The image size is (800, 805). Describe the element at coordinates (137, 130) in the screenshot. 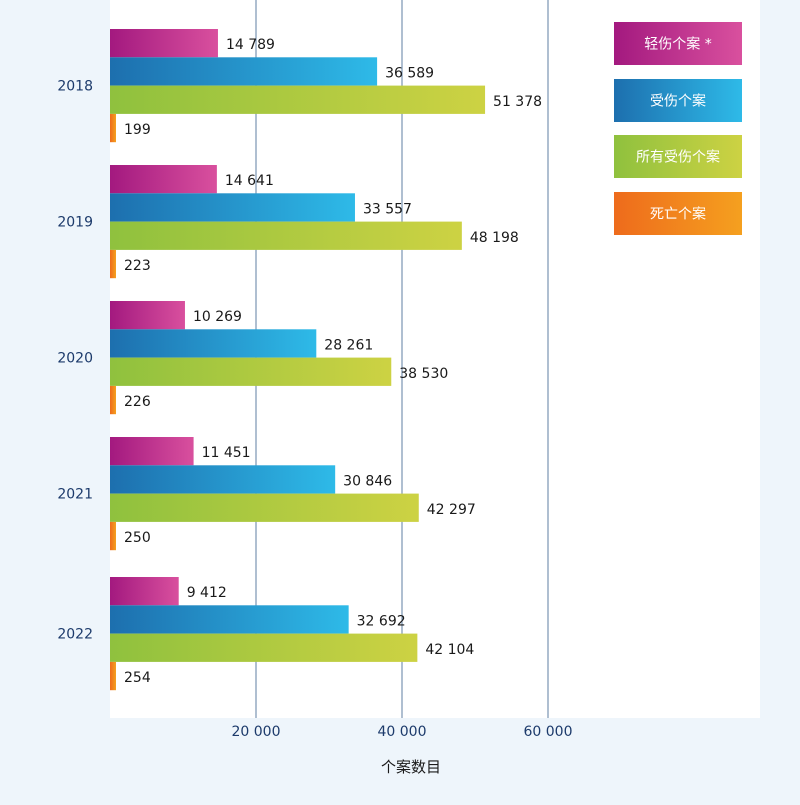

I see `data-label: 199` at that location.